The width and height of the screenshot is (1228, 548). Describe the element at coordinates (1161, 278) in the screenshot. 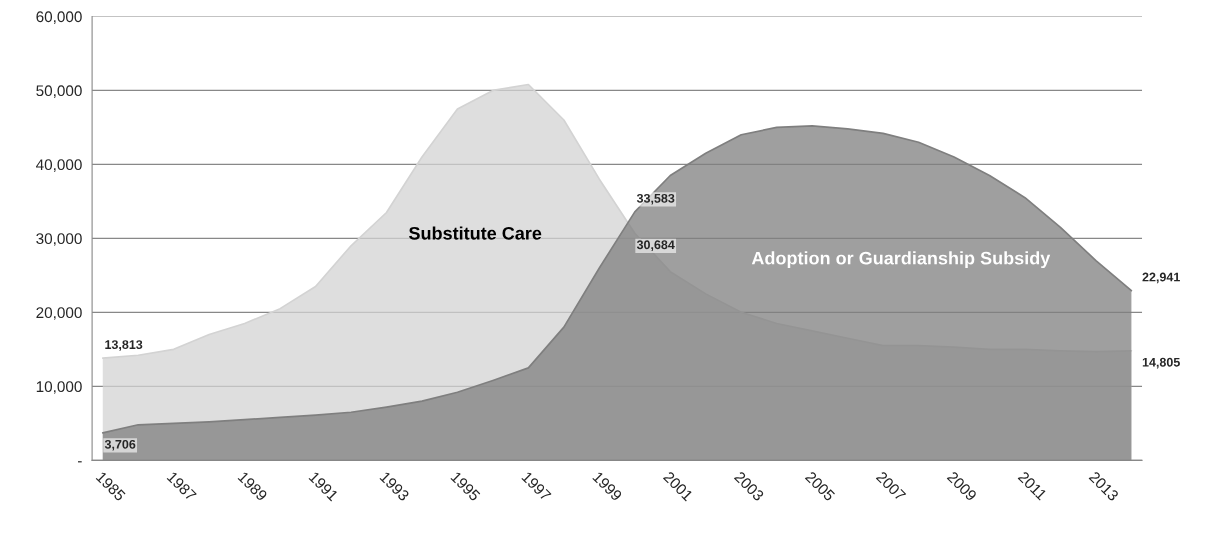

I see `data-label: 22,941` at that location.